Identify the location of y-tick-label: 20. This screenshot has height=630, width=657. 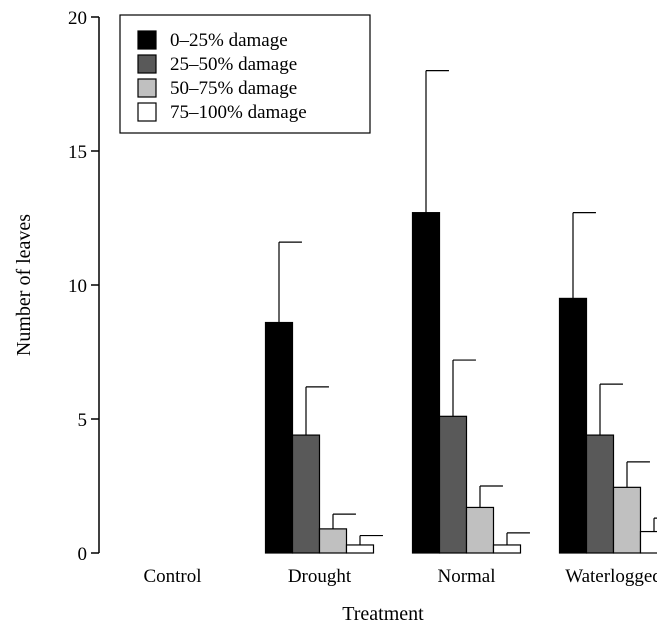
(77, 18).